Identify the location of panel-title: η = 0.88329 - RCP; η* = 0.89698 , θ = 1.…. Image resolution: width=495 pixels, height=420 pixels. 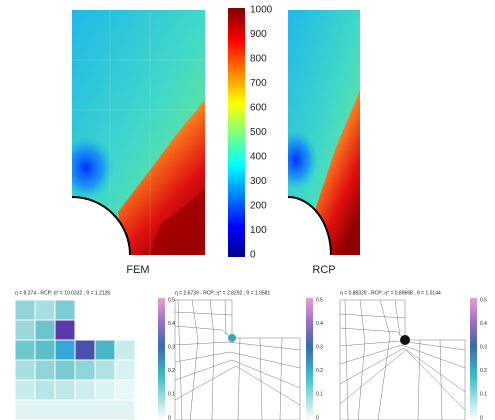
(390, 293).